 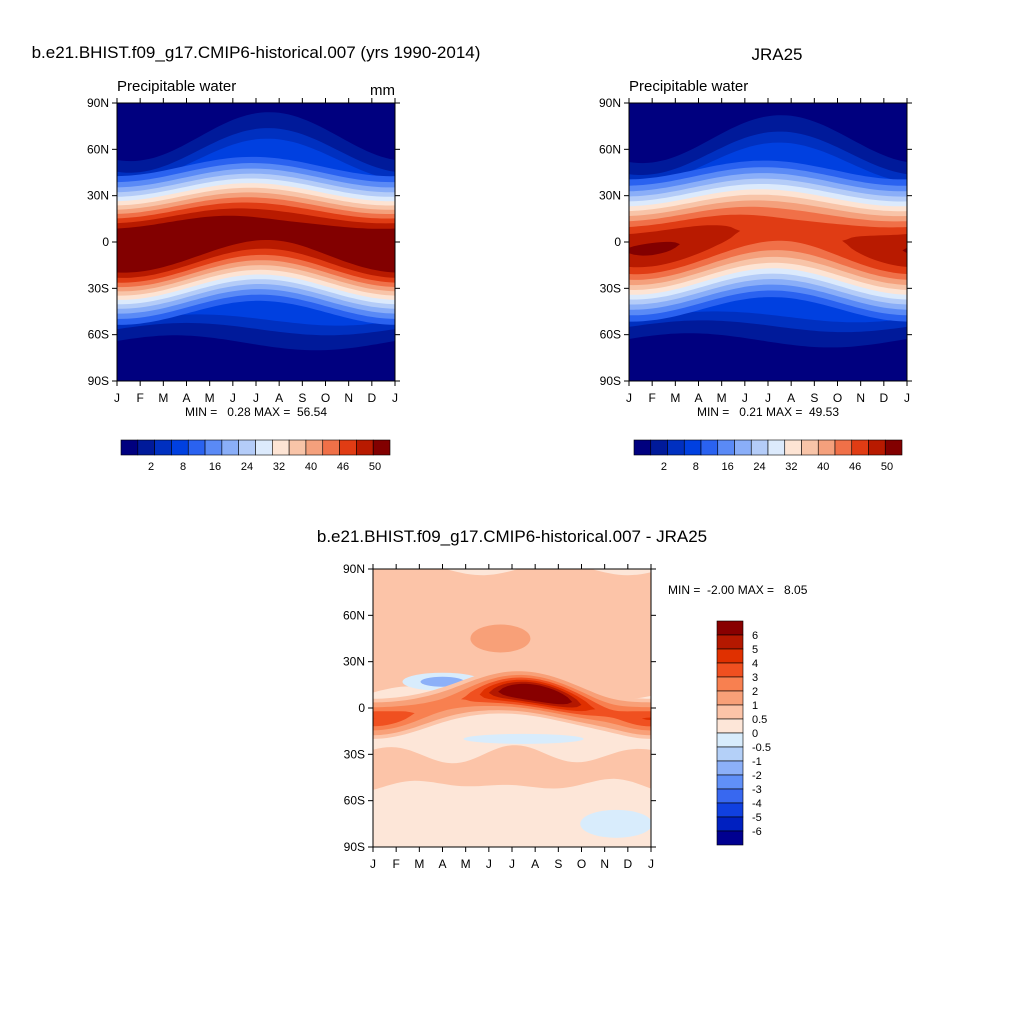 What do you see at coordinates (581, 864) in the screenshot?
I see `x-tick-label: O` at bounding box center [581, 864].